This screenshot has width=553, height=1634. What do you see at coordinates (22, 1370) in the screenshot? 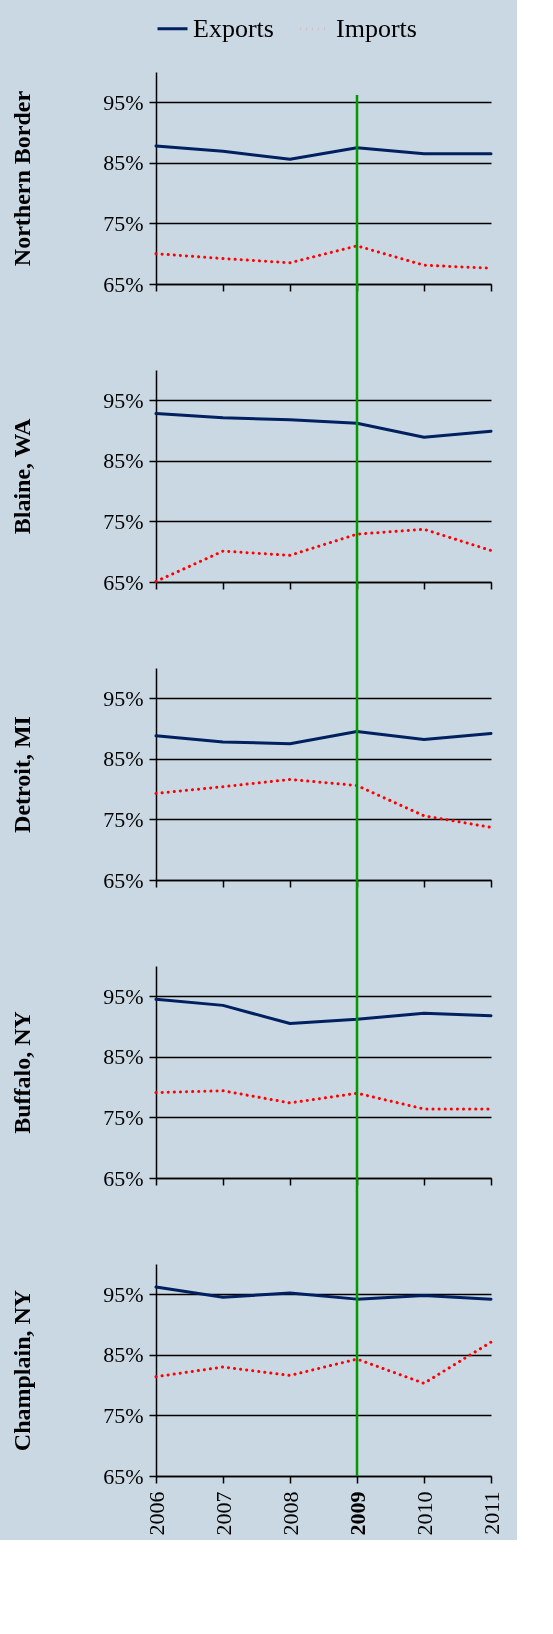
I see `y-axis-title: Champlain, NY` at bounding box center [22, 1370].